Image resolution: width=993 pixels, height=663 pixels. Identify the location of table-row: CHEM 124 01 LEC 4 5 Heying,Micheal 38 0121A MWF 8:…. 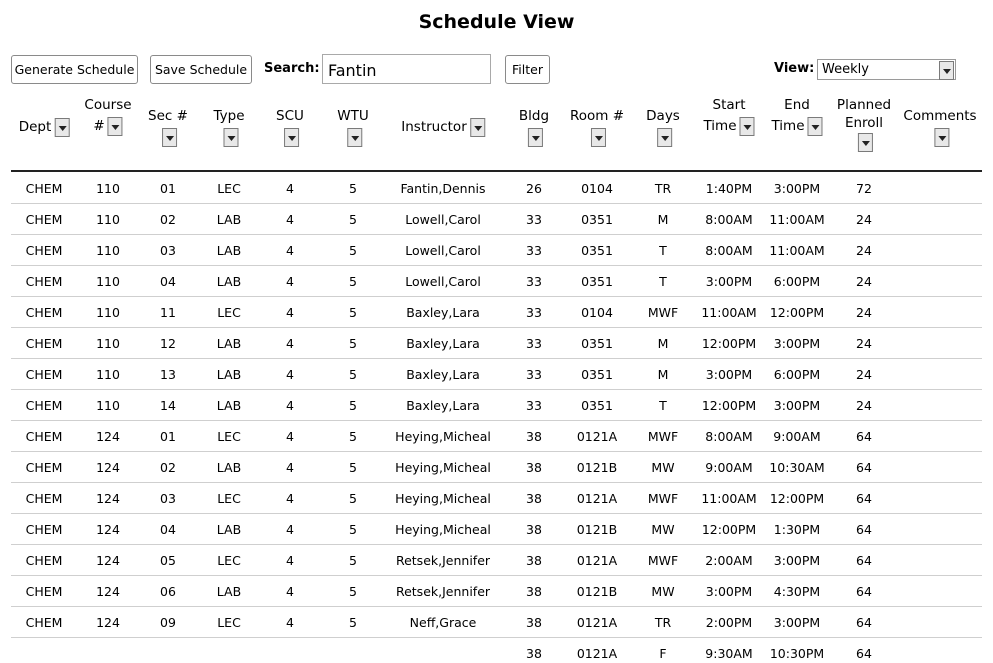
(496, 436).